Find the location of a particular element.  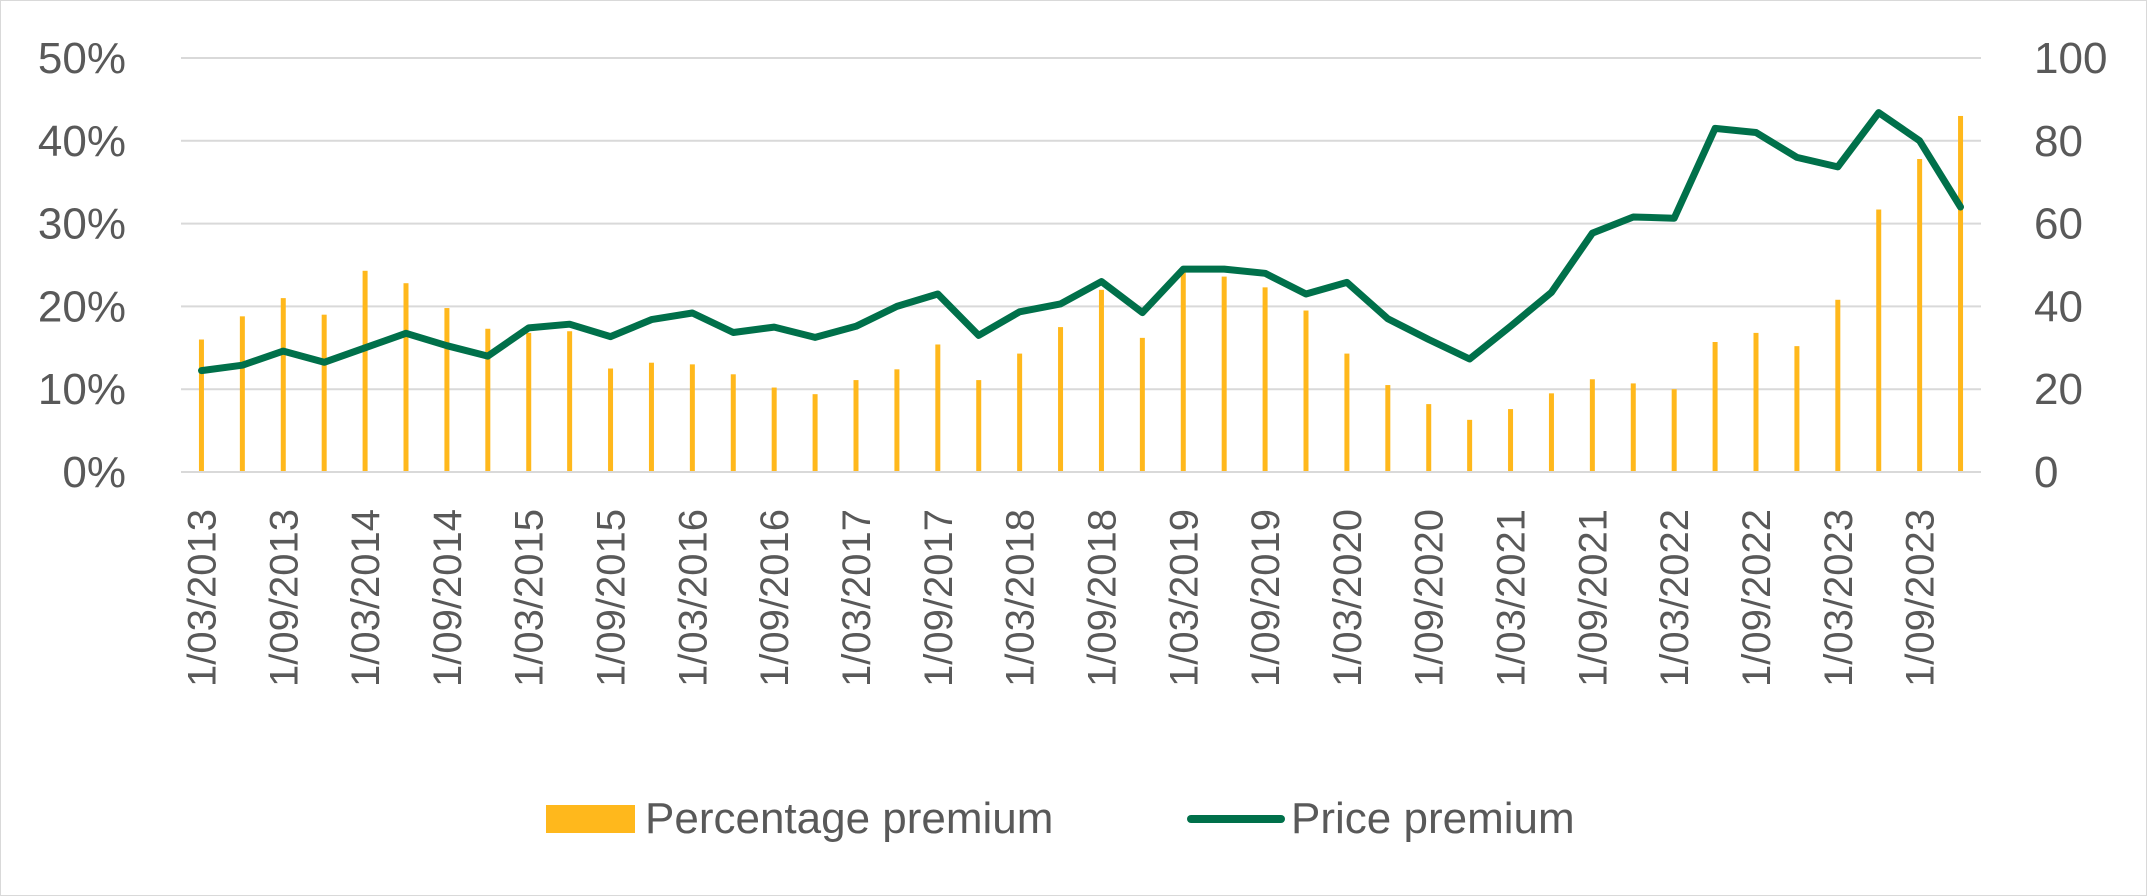

right-y-axis-ticks: 0 20 40 60 80 100 is located at coordinates (2070, 265).